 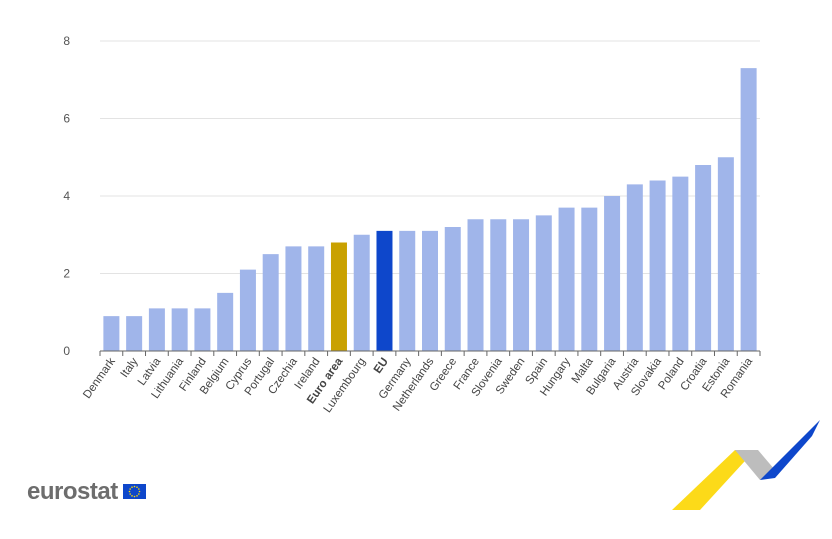 What do you see at coordinates (202, 329) in the screenshot?
I see `bar-finland` at bounding box center [202, 329].